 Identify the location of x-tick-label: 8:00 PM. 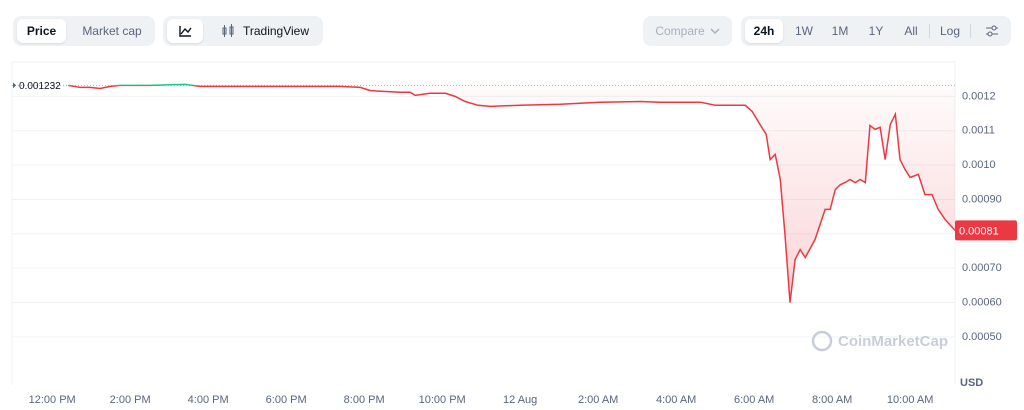
(364, 400).